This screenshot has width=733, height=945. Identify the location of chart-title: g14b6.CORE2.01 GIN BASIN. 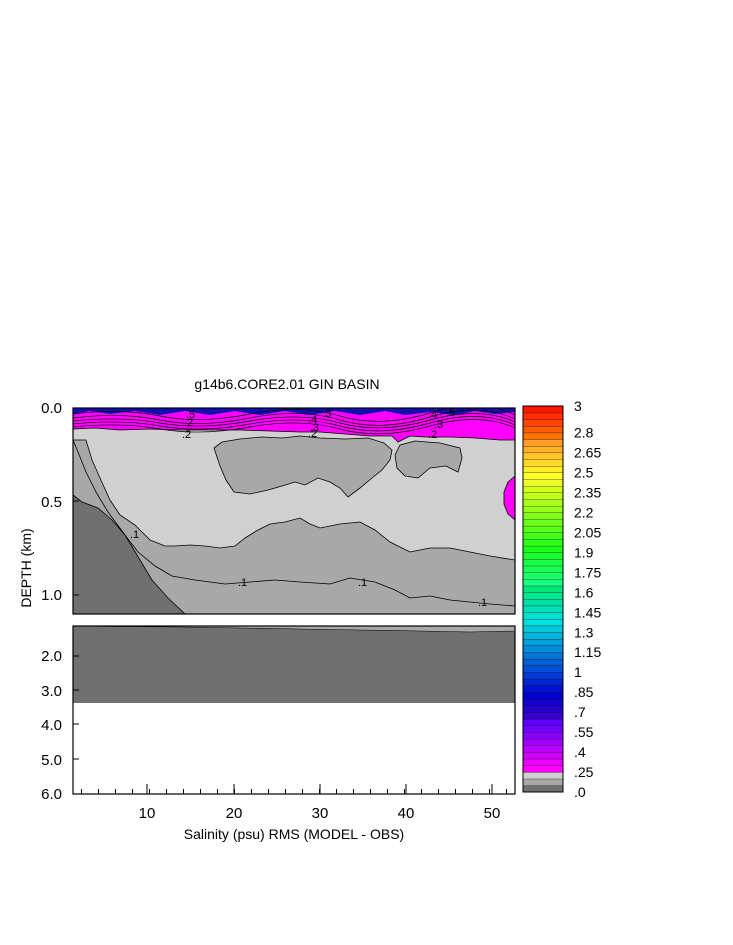
(286, 384).